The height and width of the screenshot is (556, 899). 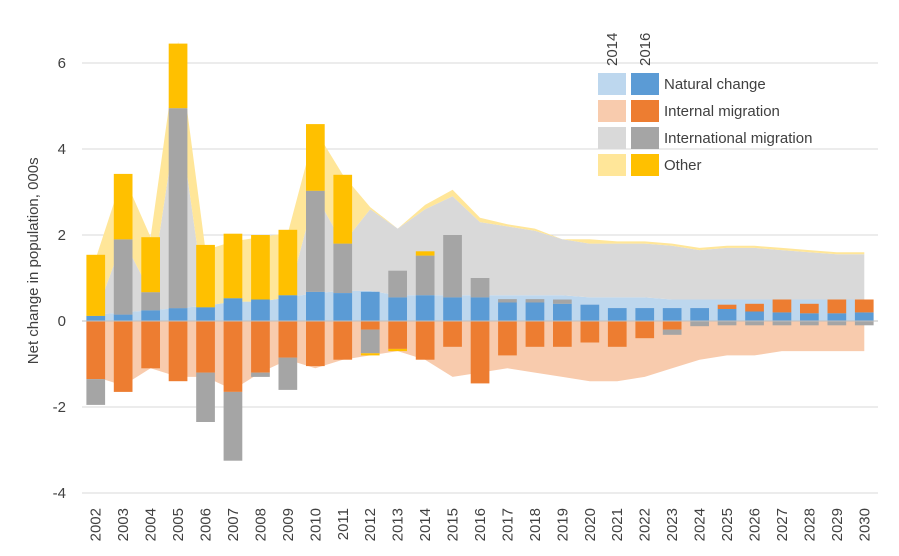 What do you see at coordinates (562, 524) in the screenshot?
I see `x-tick-label: 2019` at bounding box center [562, 524].